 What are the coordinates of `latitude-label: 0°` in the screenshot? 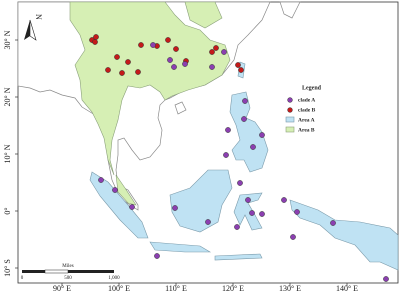 It's located at (7, 210).